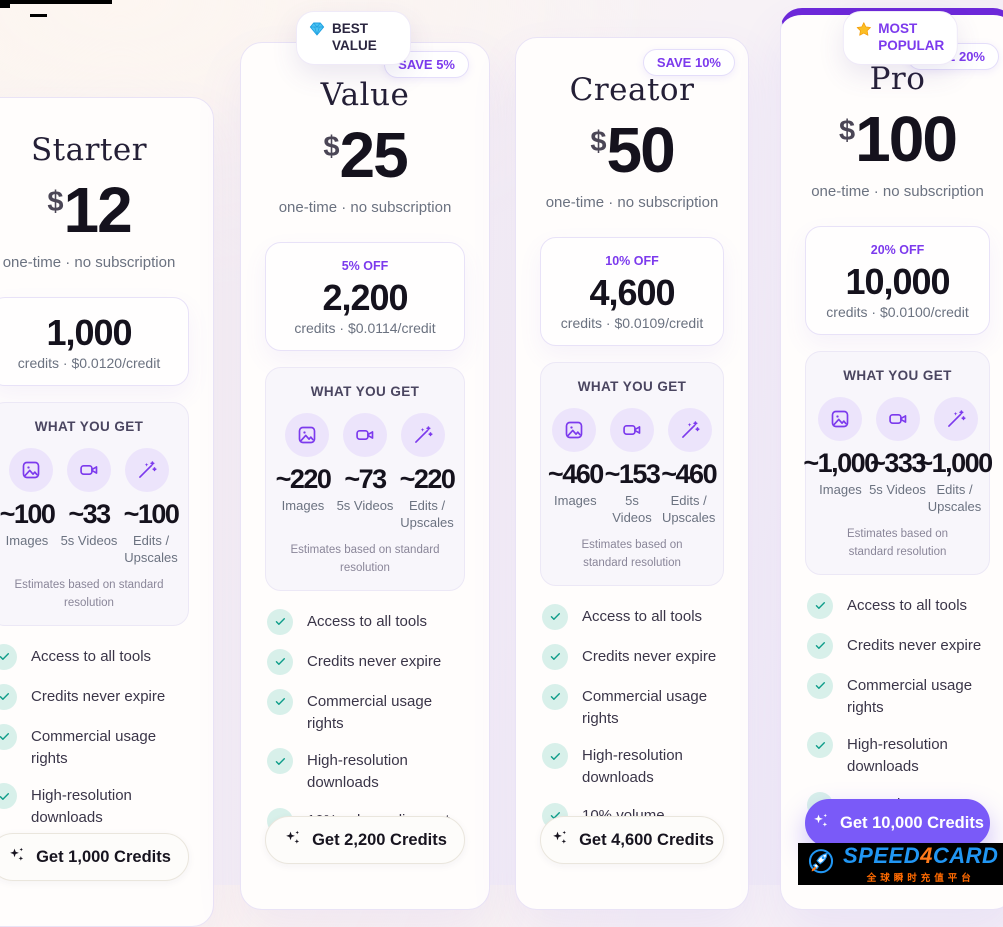  Describe the element at coordinates (365, 297) in the screenshot. I see `credits-amount: 2,200` at that location.